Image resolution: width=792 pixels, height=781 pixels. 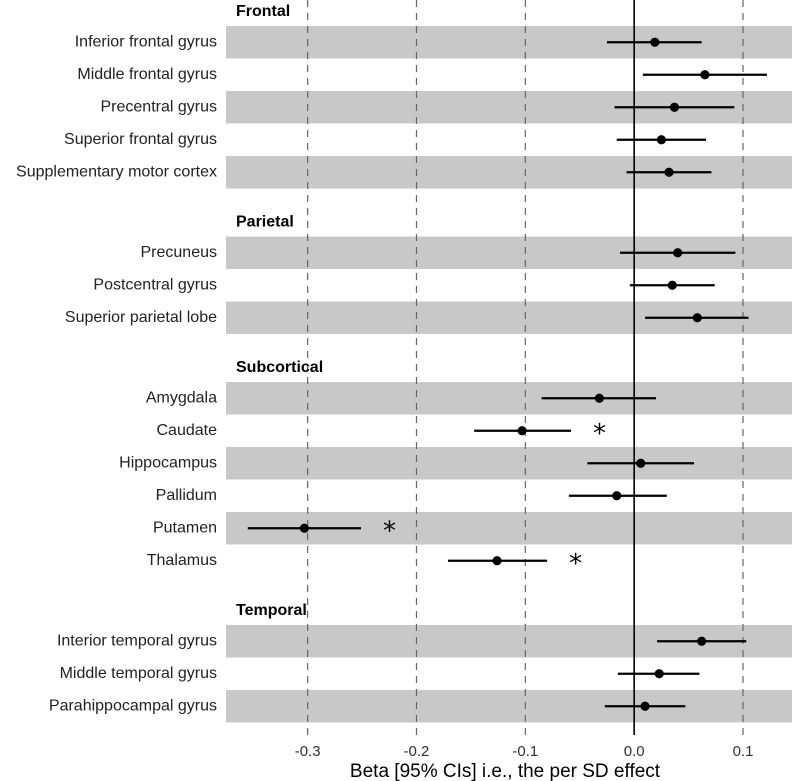 What do you see at coordinates (599, 398) in the screenshot?
I see `point-amygdala` at bounding box center [599, 398].